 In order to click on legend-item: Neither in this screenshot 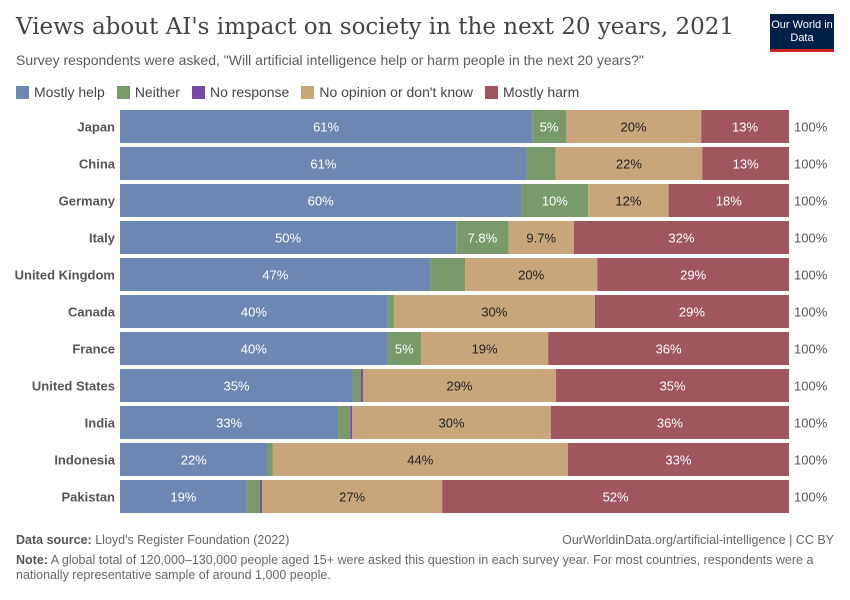, I will do `click(148, 92)`.